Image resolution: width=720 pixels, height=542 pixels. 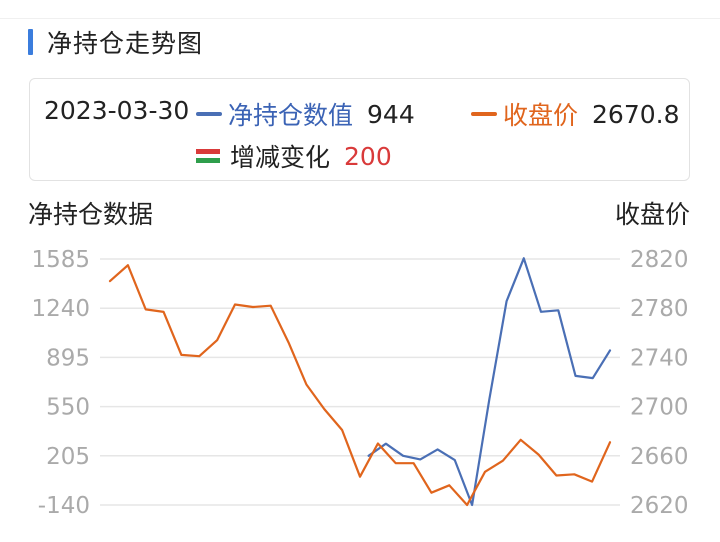 What do you see at coordinates (360, 18) in the screenshot?
I see `top-divider` at bounding box center [360, 18].